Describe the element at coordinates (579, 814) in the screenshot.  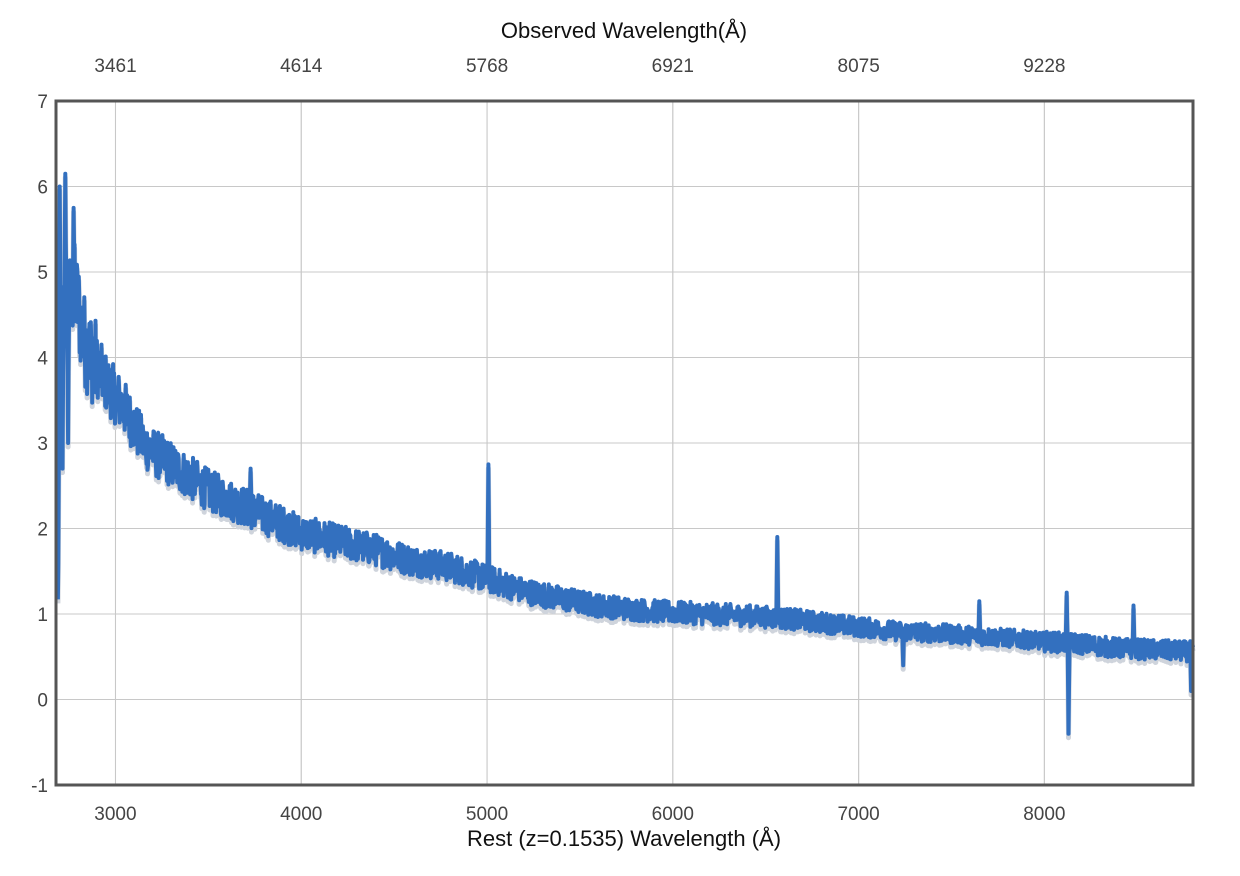
I see `bottom-axis-ticks: 3000 4000 5000 6000 7000 8000` at that location.